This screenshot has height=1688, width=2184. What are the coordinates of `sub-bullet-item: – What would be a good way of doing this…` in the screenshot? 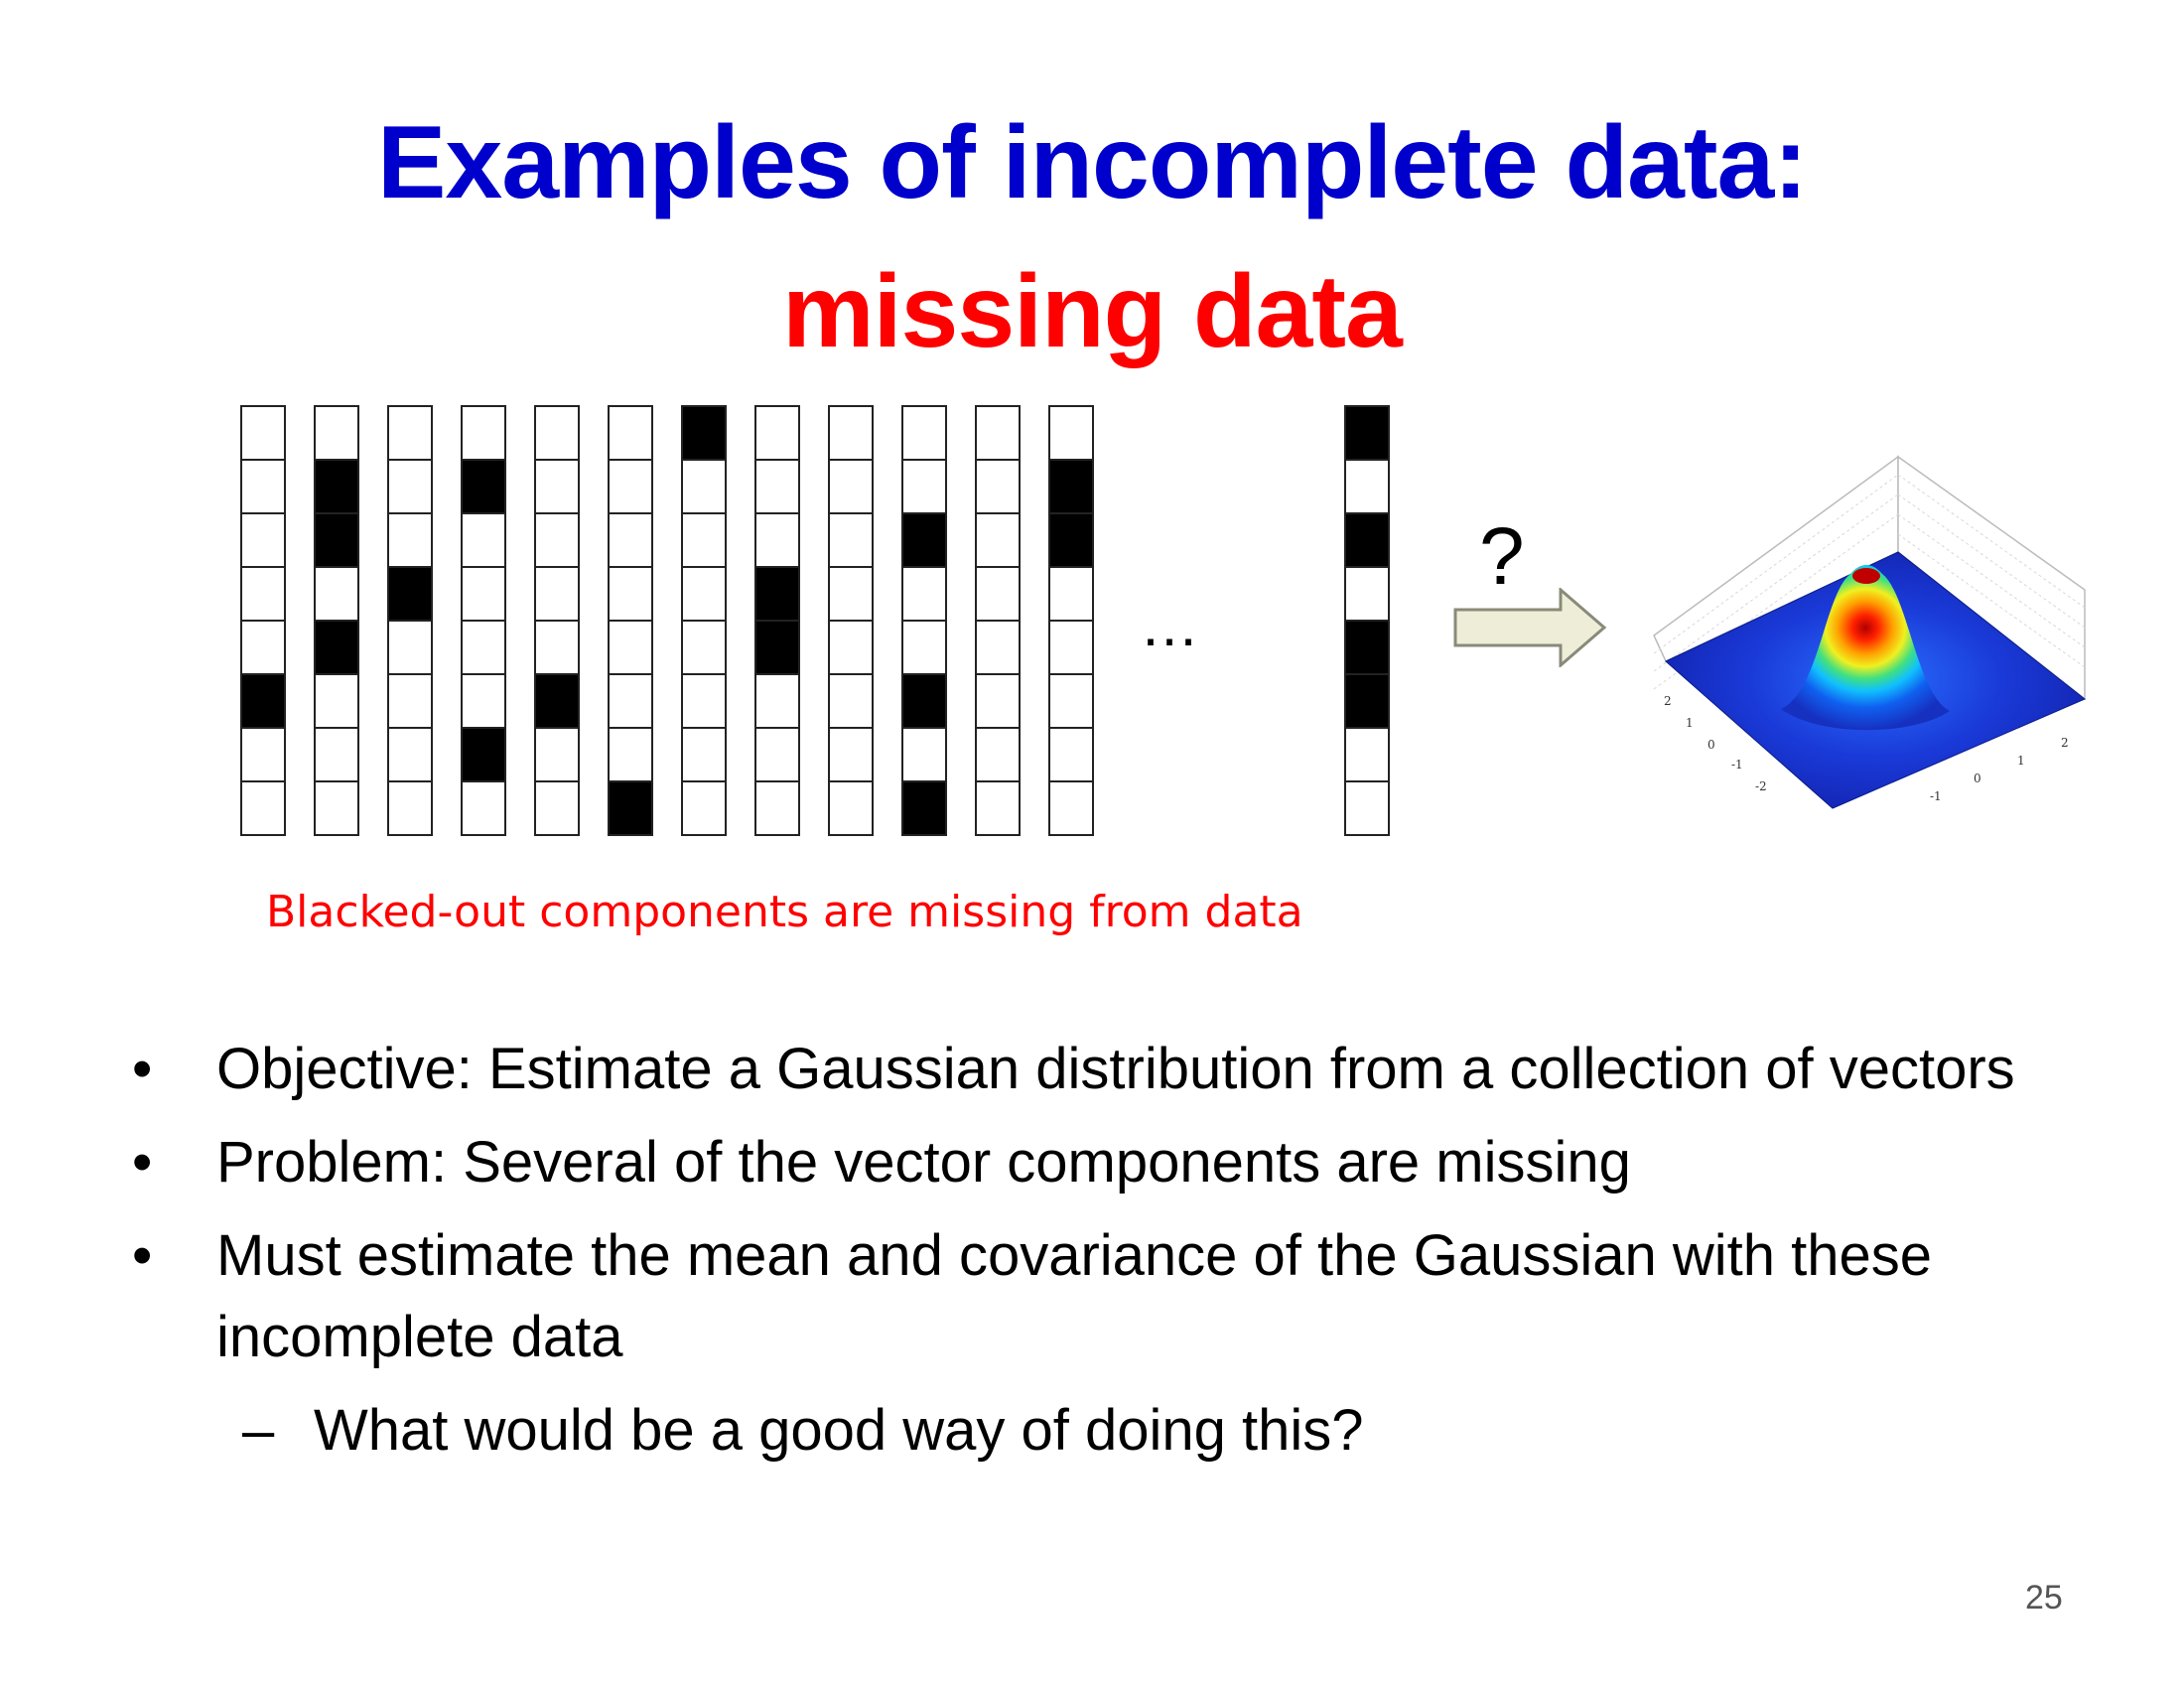 It's located at (1092, 1431).